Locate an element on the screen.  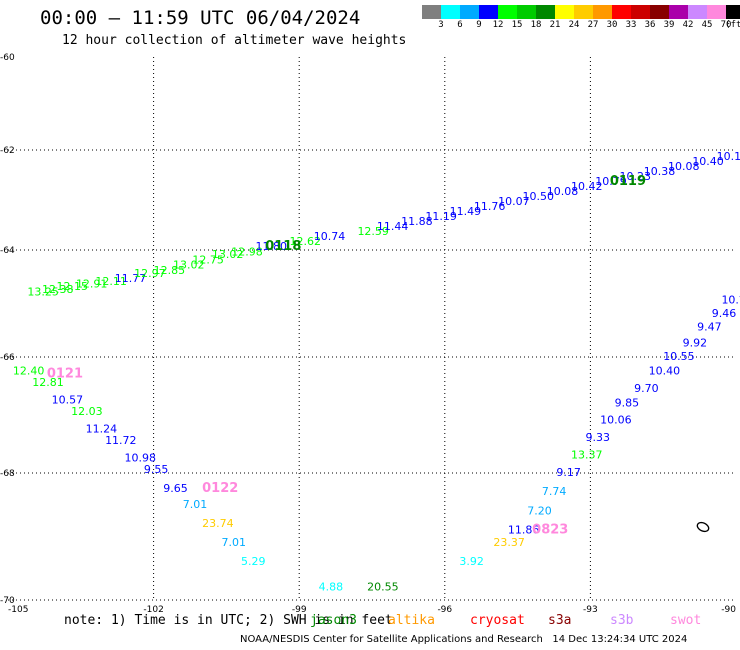
lat-tick-label: -64 is located at coordinates (7, 251).